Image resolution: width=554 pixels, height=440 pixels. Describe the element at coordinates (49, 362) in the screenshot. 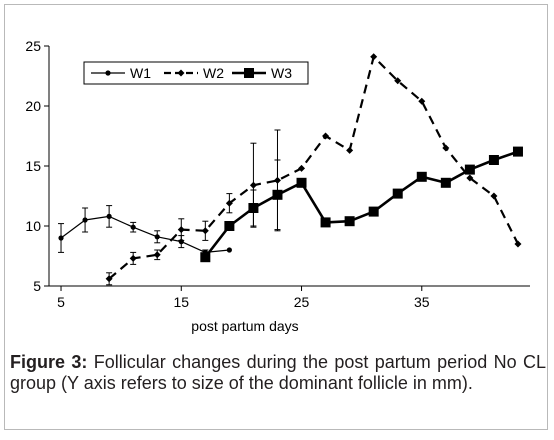

I see `figure-caption-label: Figure 3:` at that location.